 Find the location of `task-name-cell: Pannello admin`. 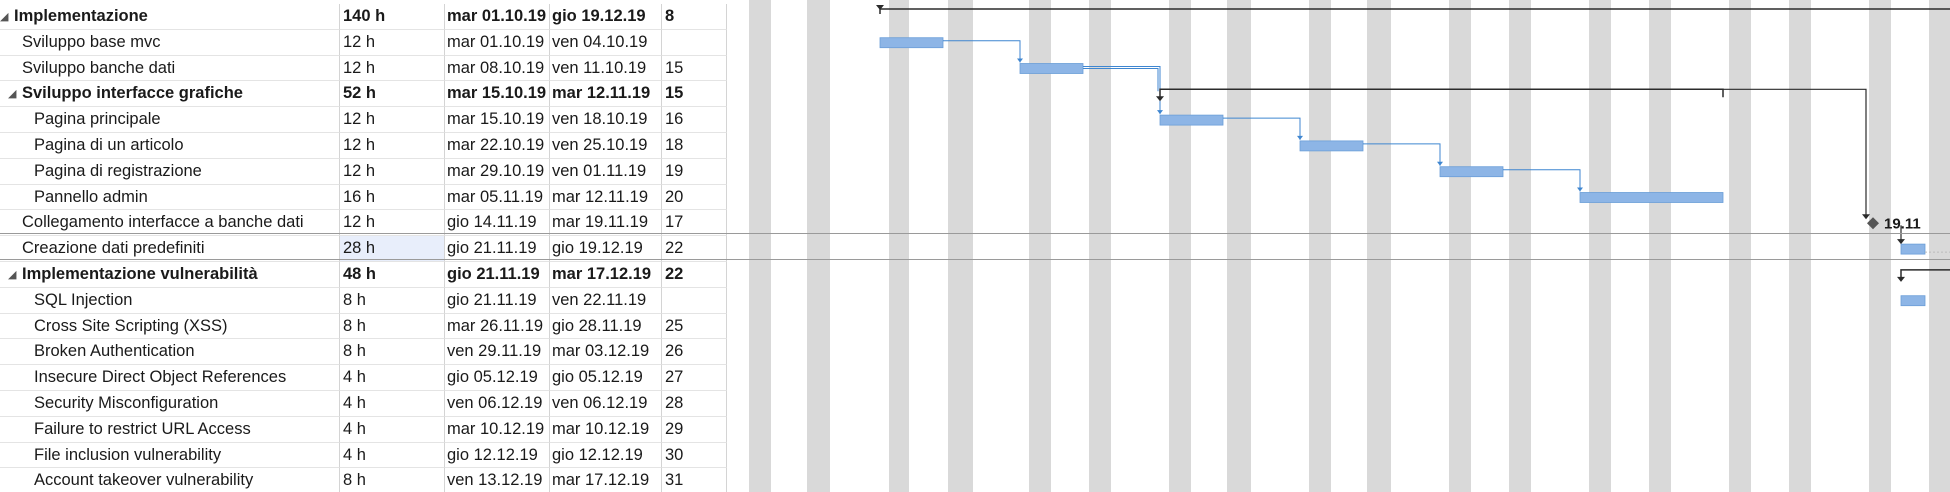

task-name-cell: Pannello admin is located at coordinates (170, 197).